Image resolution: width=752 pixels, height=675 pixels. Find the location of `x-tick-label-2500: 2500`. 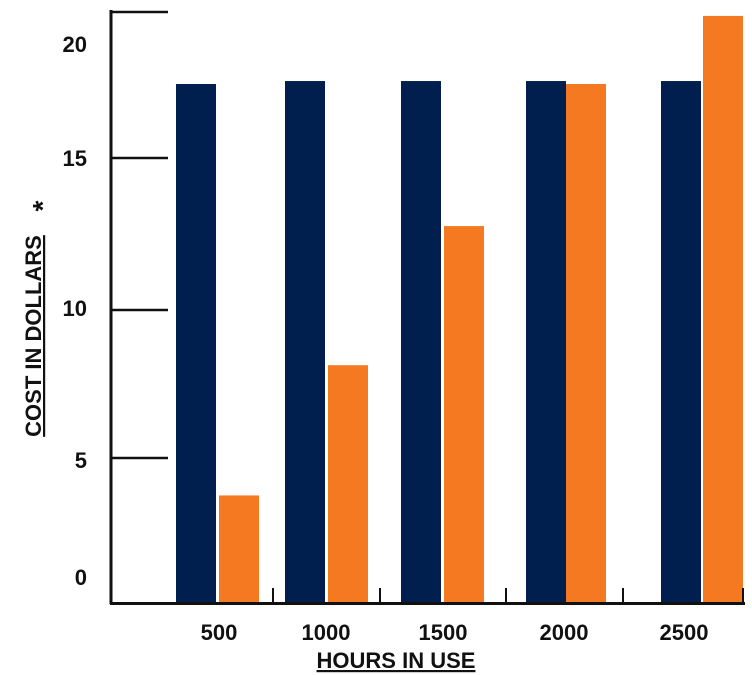

x-tick-label-2500: 2500 is located at coordinates (684, 632).